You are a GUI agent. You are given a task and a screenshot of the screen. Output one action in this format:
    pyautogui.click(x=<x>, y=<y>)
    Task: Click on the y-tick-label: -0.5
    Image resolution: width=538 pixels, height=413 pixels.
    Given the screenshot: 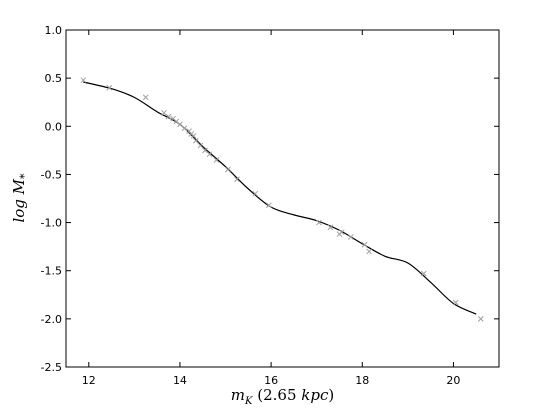 What is the action you would take?
    pyautogui.click(x=51, y=174)
    